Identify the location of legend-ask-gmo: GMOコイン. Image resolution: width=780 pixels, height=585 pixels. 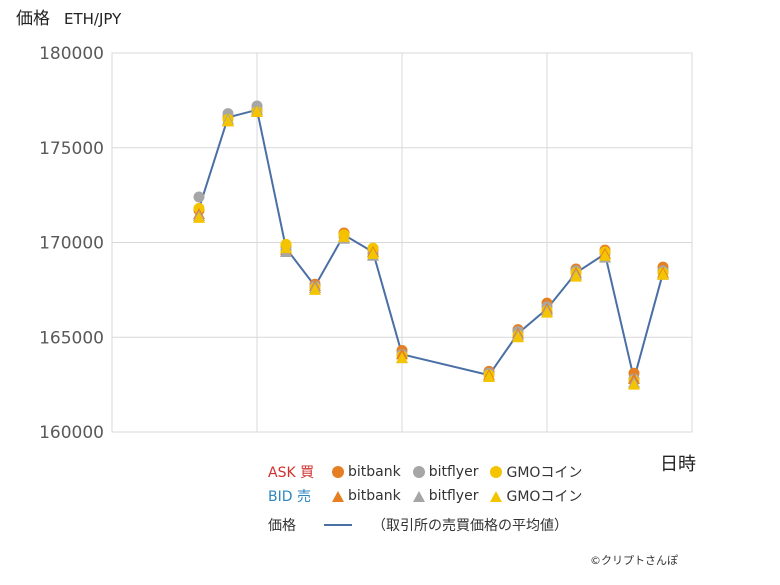
(536, 472).